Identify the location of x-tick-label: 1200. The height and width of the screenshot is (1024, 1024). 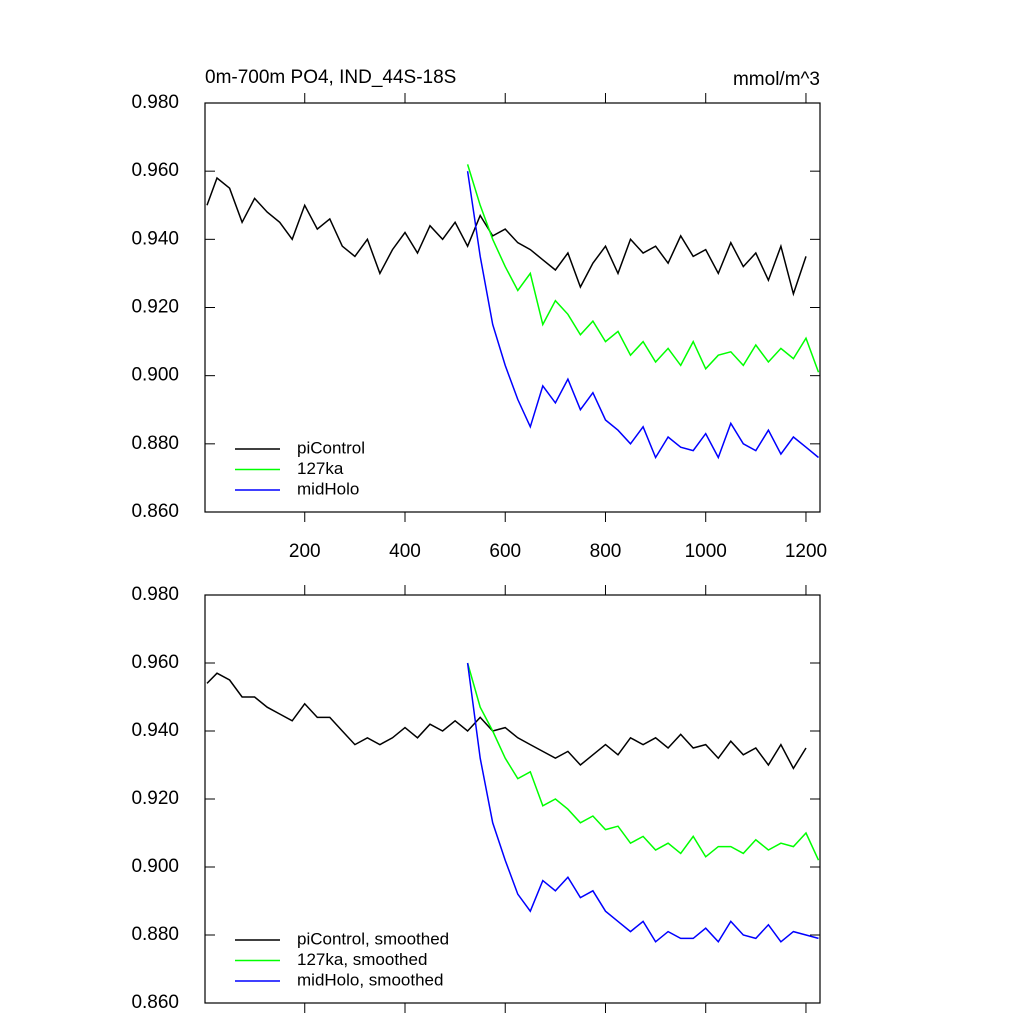
(806, 551).